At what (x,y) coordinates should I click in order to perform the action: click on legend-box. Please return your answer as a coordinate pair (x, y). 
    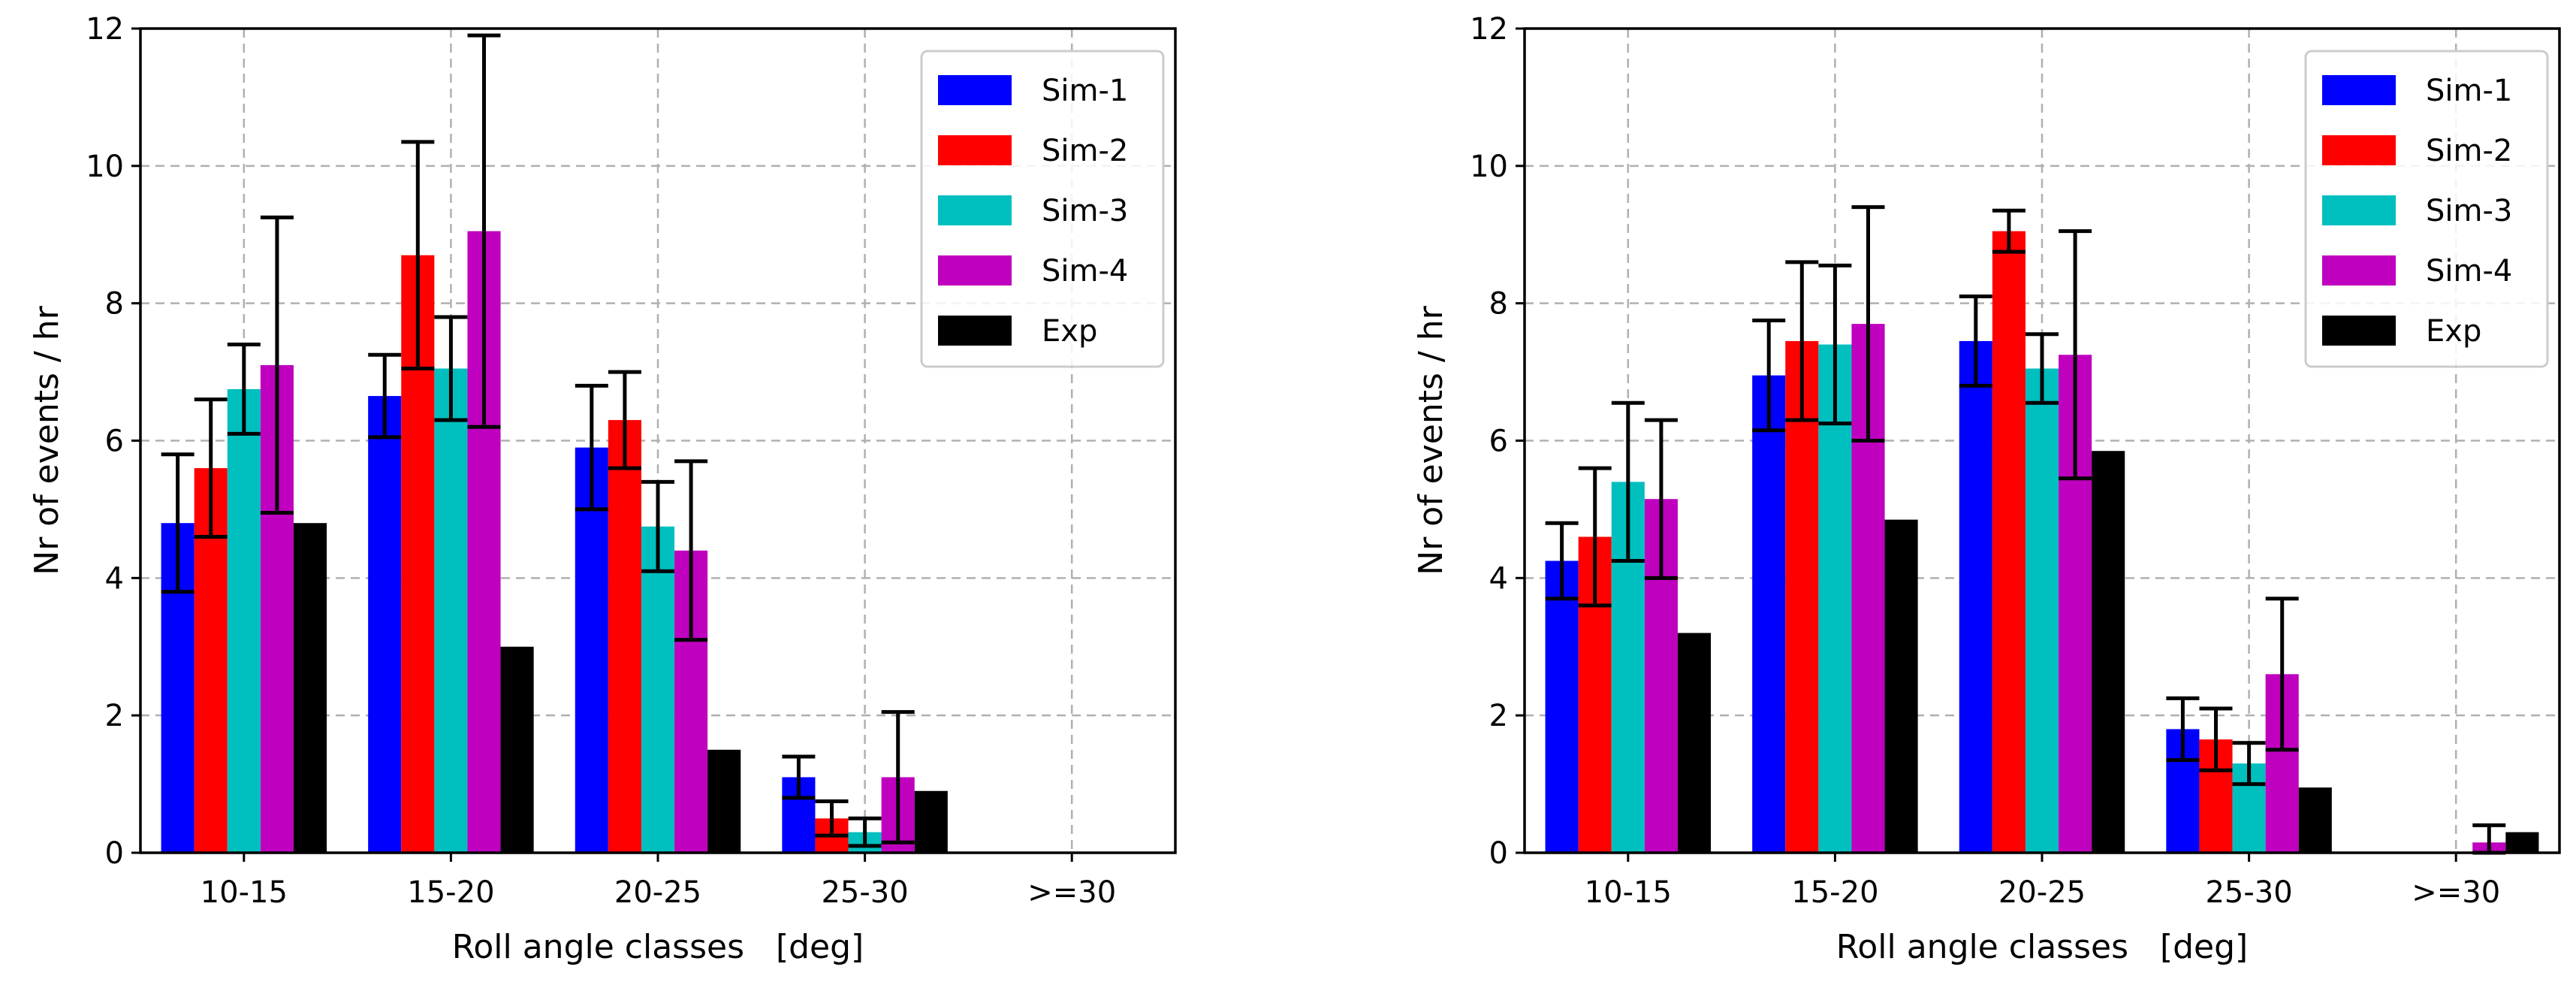
    Looking at the image, I should click on (1042, 209).